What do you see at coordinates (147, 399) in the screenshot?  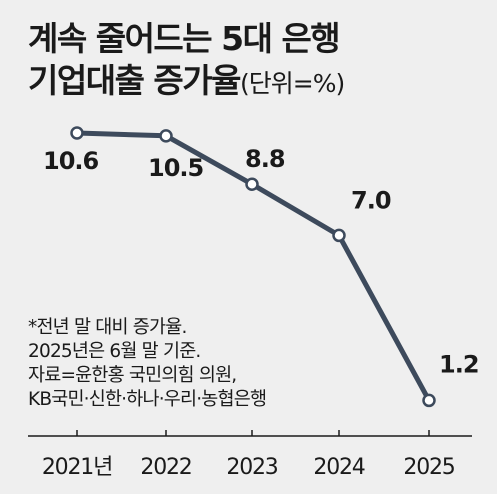 I see `chart-note-line: KB국민·신한·하나·우리·농협은행` at bounding box center [147, 399].